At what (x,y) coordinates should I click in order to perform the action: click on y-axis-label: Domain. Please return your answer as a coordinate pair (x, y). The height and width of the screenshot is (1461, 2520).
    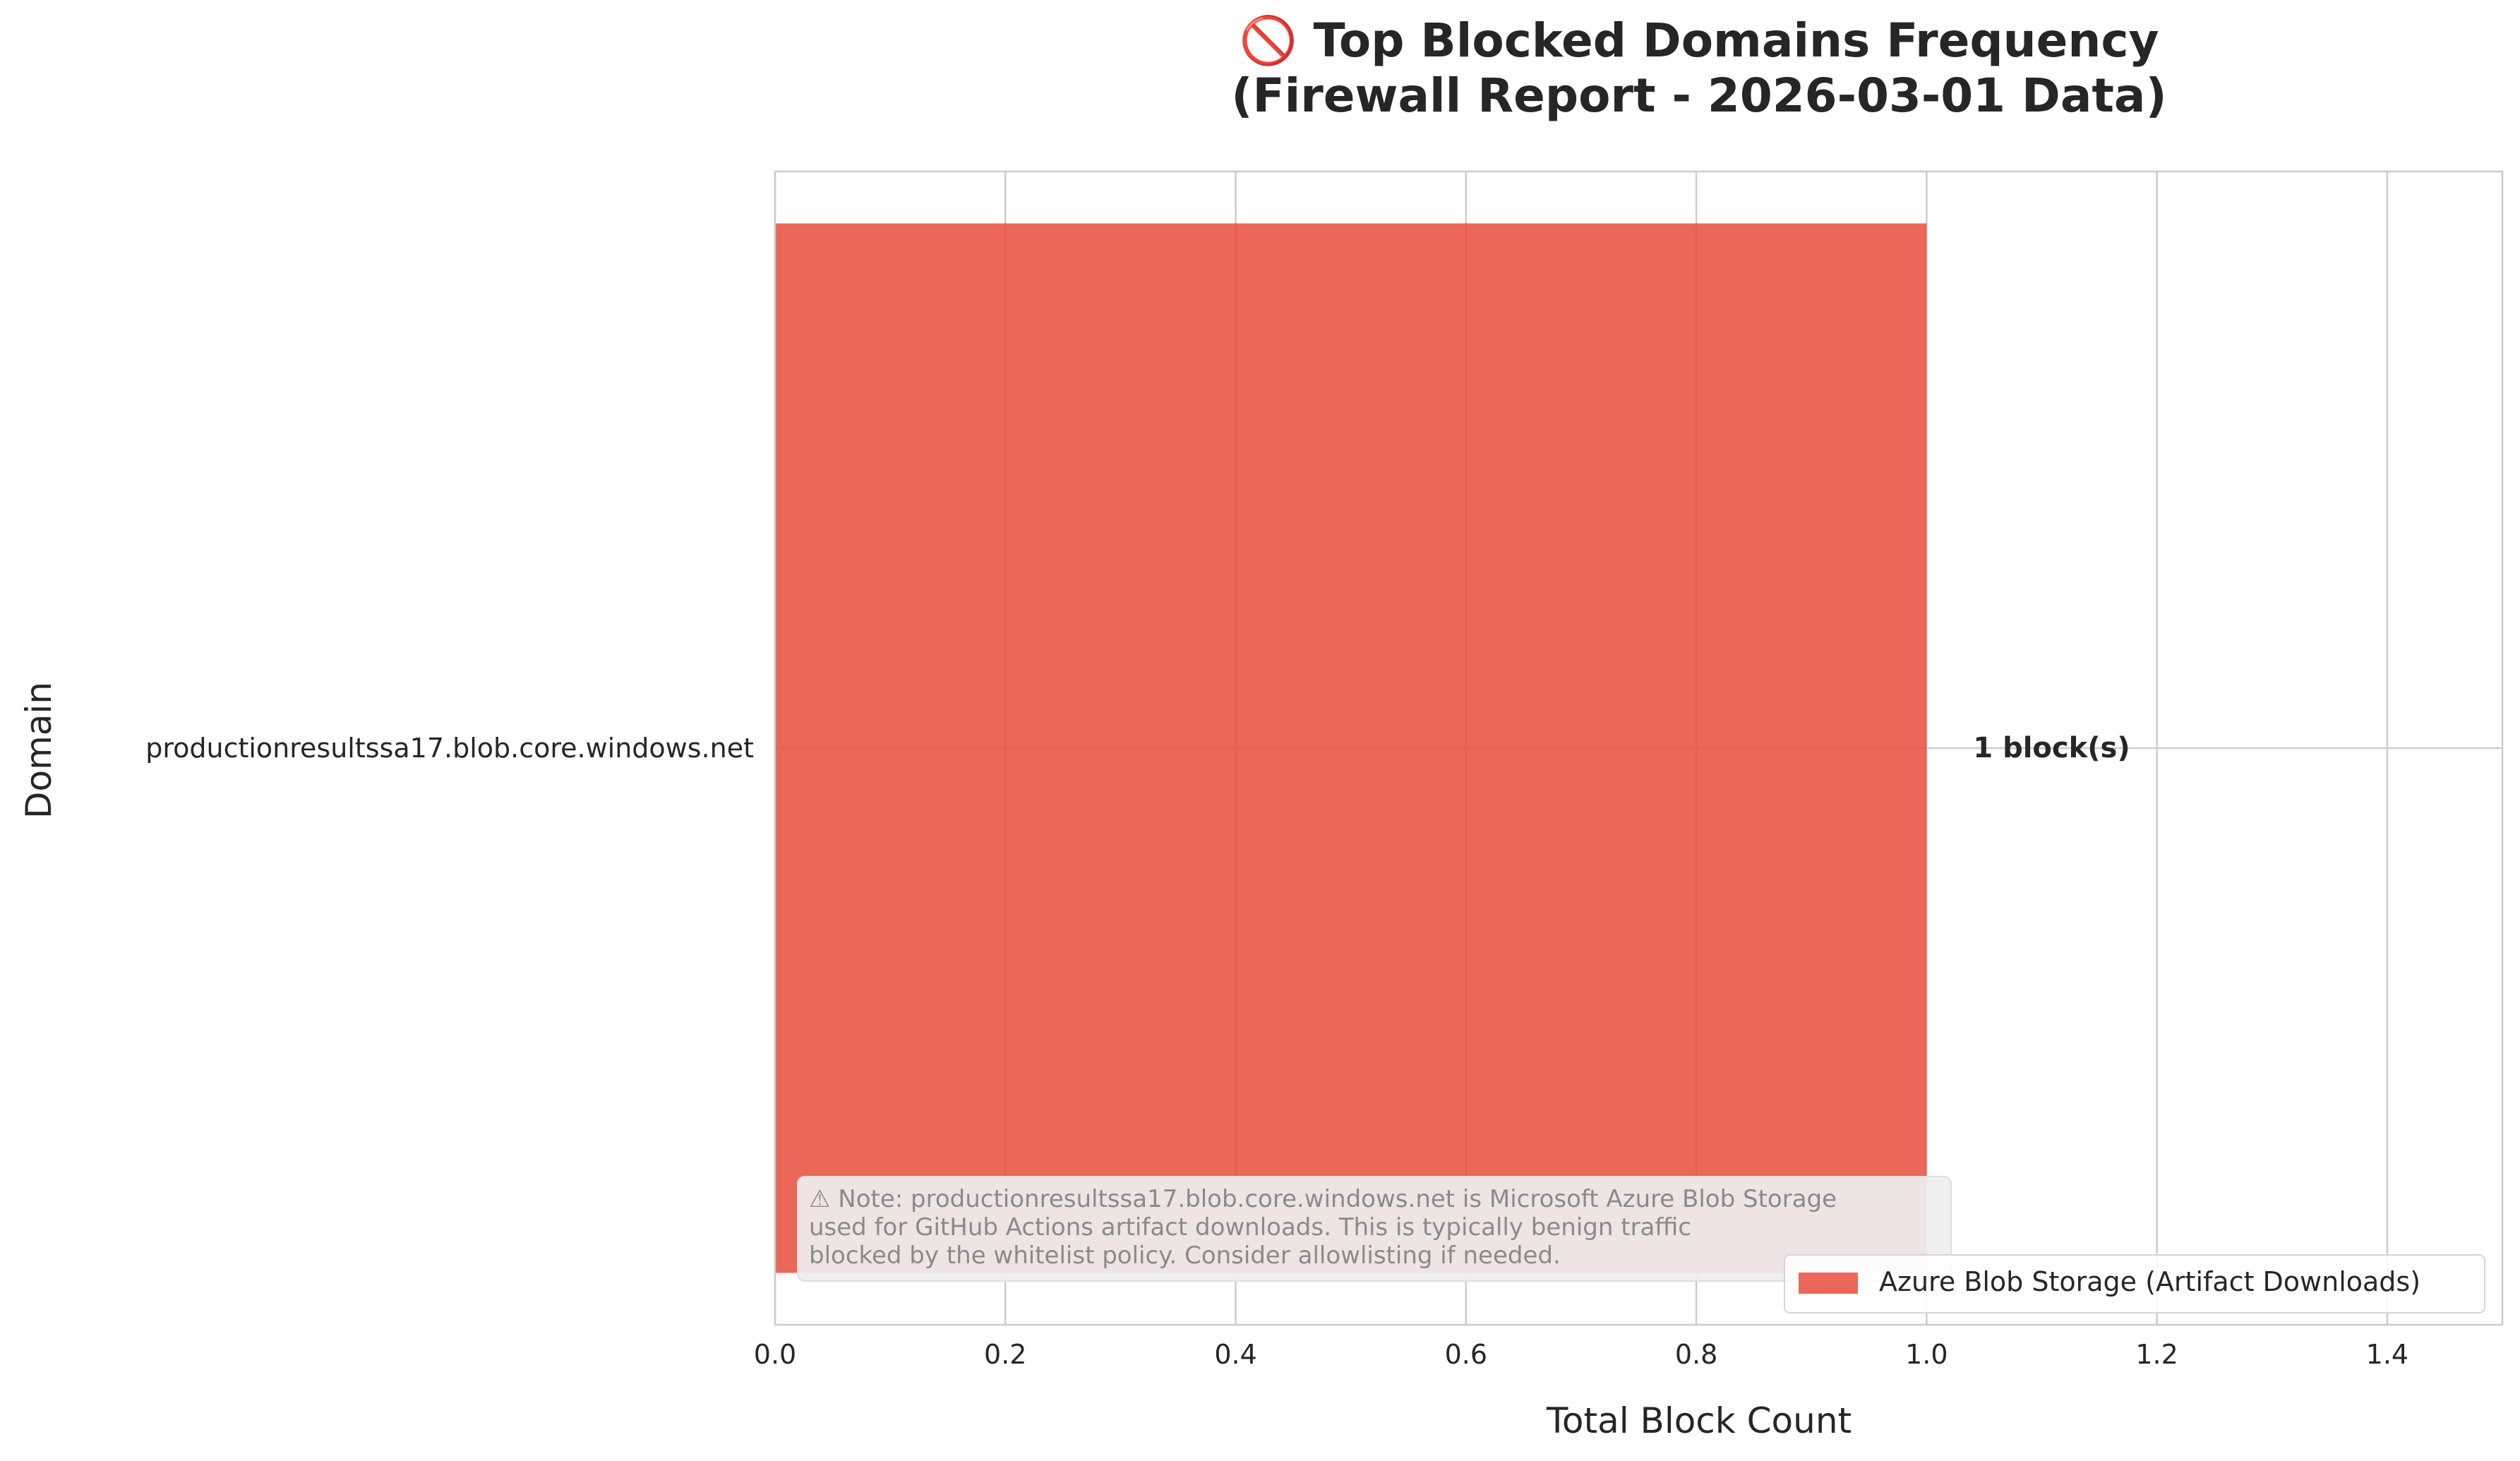
    Looking at the image, I should click on (39, 750).